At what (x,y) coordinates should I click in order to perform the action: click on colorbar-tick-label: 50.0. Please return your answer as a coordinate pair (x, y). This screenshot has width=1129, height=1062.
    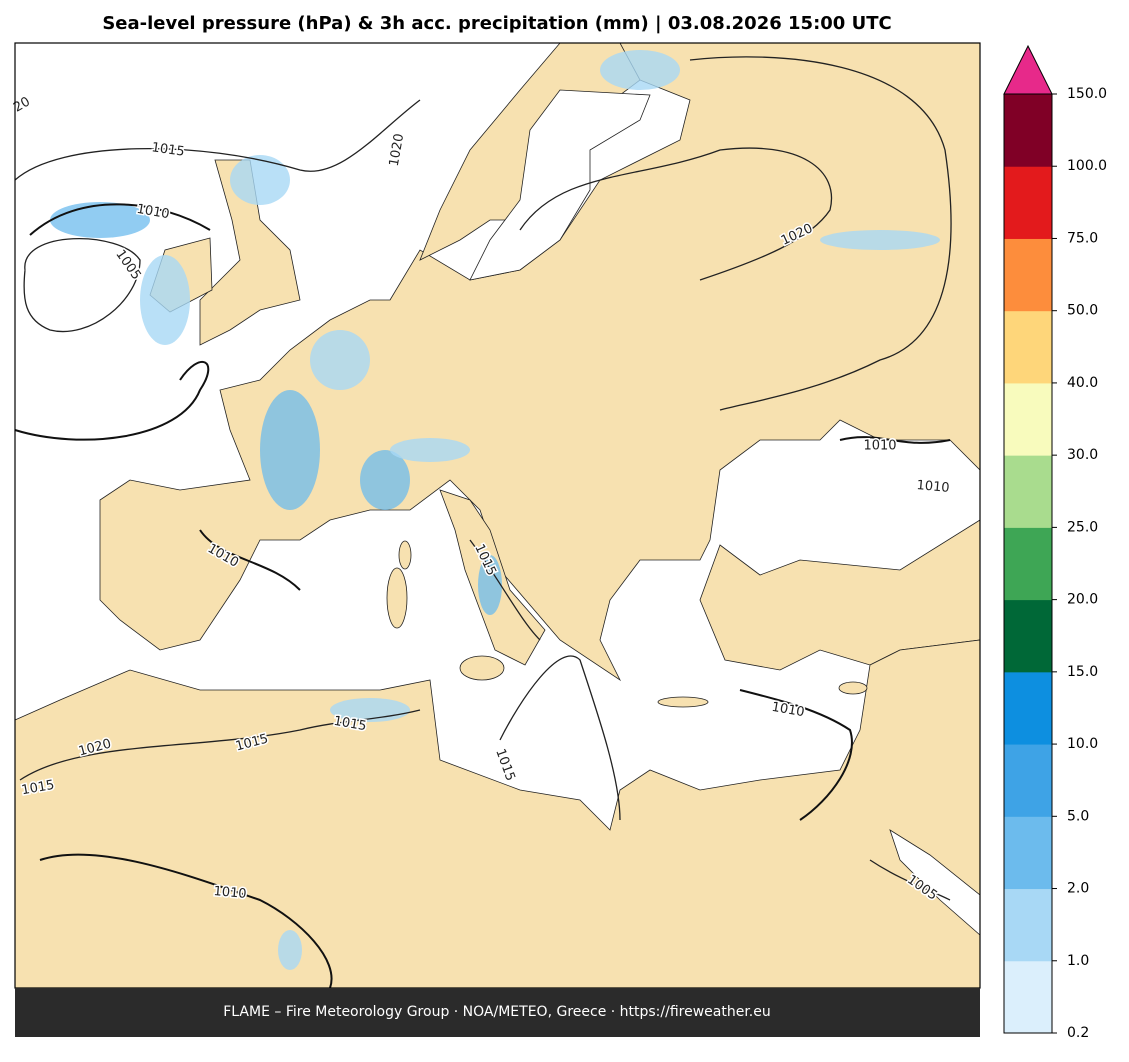
    Looking at the image, I should click on (1082, 311).